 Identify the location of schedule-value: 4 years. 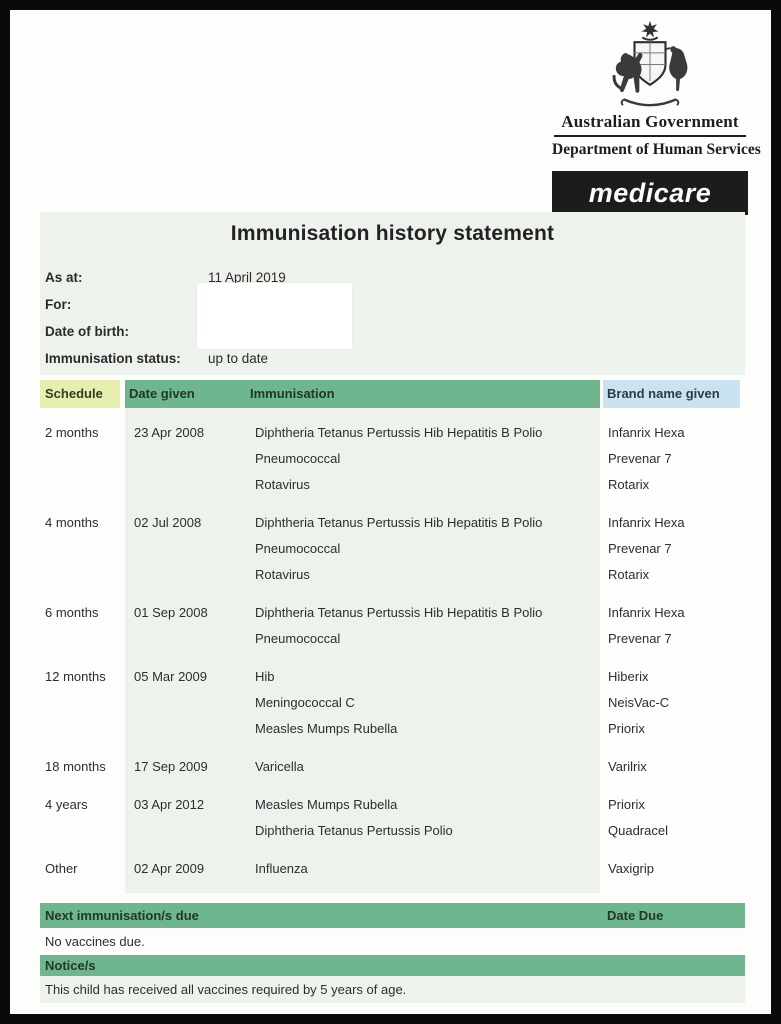
(66, 804).